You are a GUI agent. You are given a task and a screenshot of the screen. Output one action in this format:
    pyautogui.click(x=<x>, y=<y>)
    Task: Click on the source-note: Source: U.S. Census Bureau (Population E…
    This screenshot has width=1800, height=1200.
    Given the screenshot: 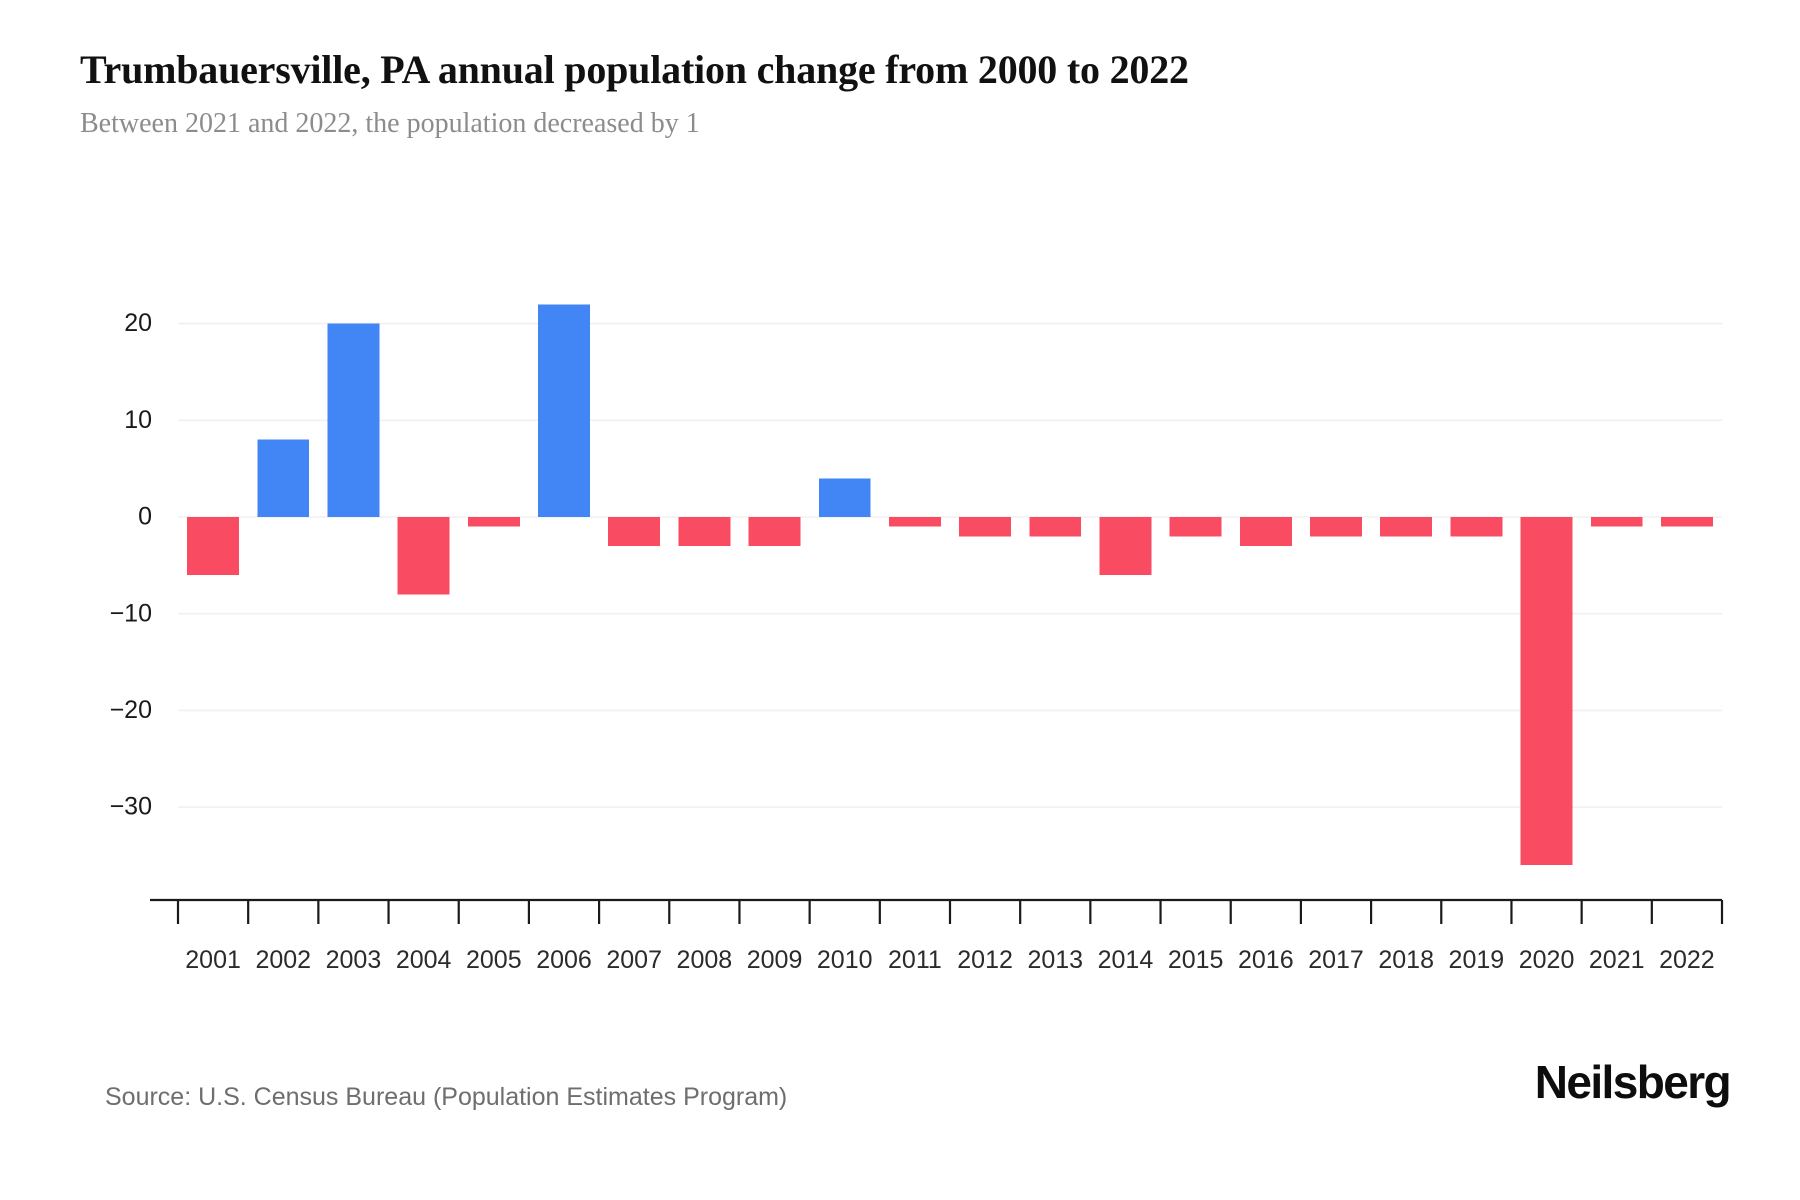 What is the action you would take?
    pyautogui.click(x=446, y=1097)
    